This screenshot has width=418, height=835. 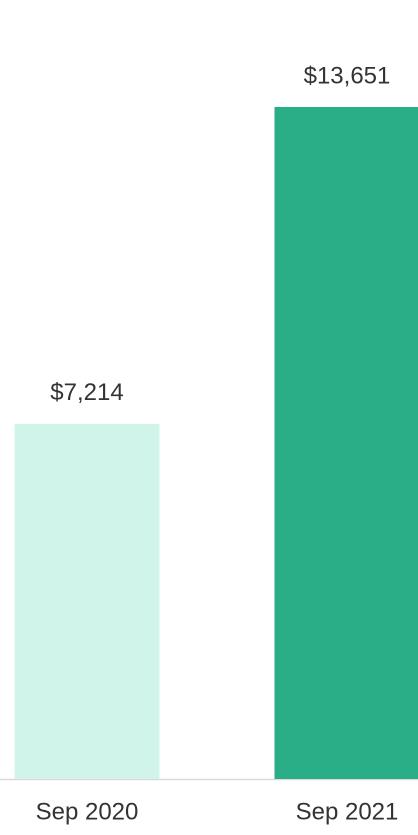 What do you see at coordinates (347, 811) in the screenshot?
I see `x-tick-label: Sep 2021` at bounding box center [347, 811].